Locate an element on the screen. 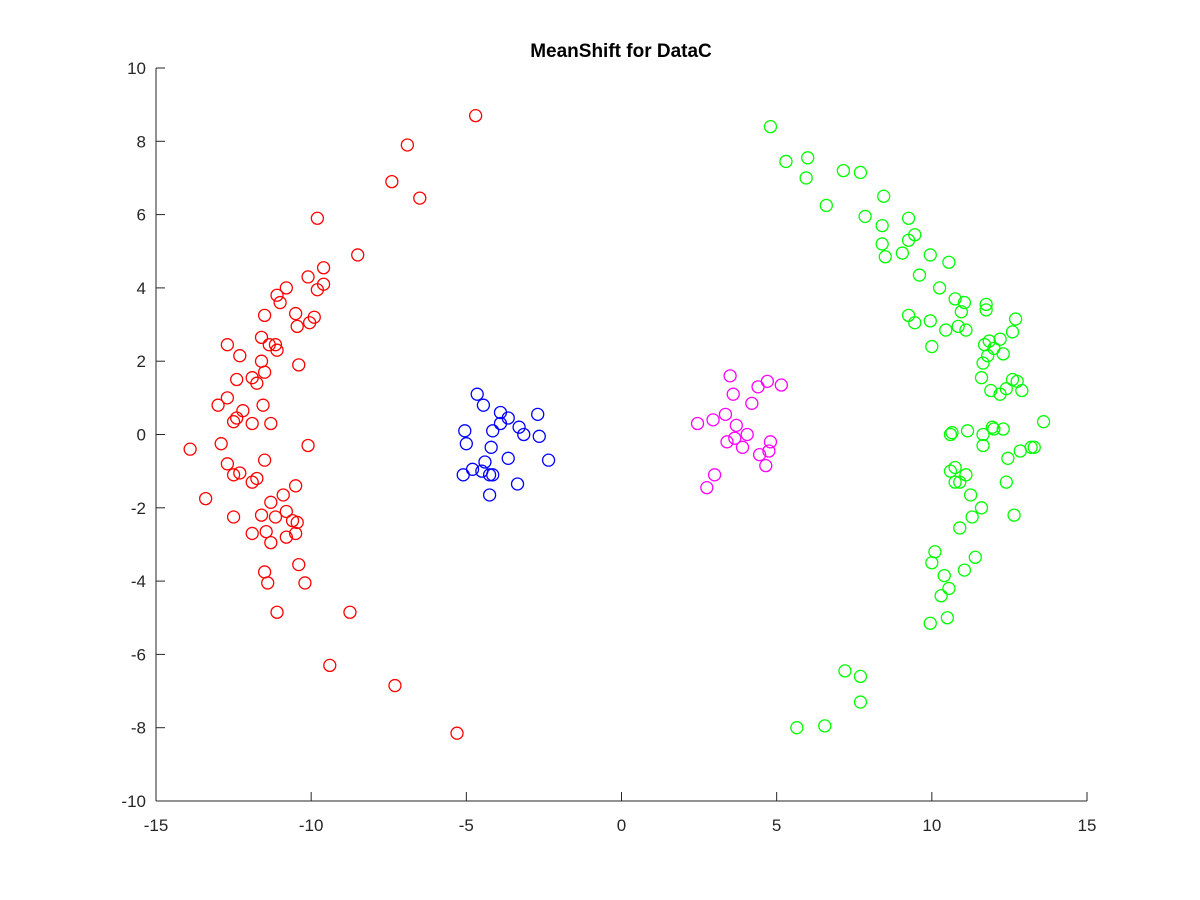 The height and width of the screenshot is (900, 1200). y-tick-label: -6 is located at coordinates (138, 654).